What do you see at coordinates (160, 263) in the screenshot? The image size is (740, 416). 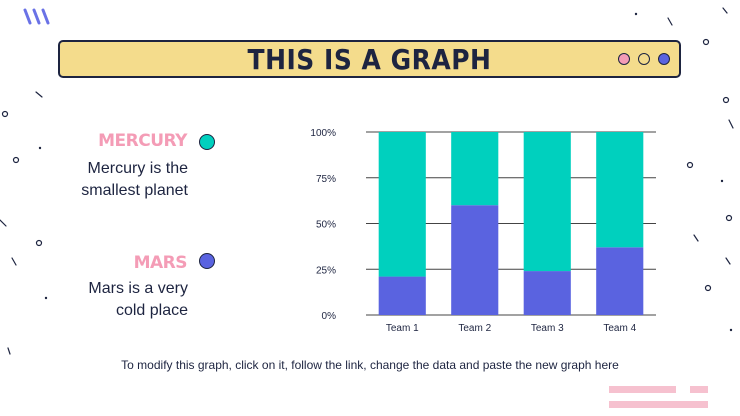 I see `legend-mars-name: MARS` at bounding box center [160, 263].